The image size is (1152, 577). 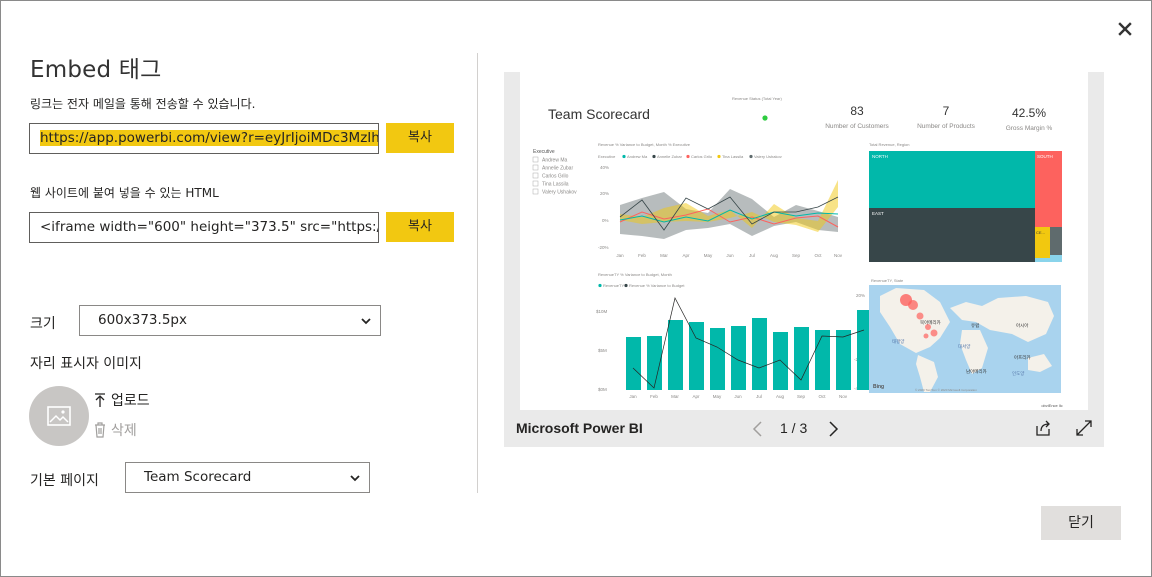 What do you see at coordinates (100, 400) in the screenshot?
I see `upload-icon` at bounding box center [100, 400].